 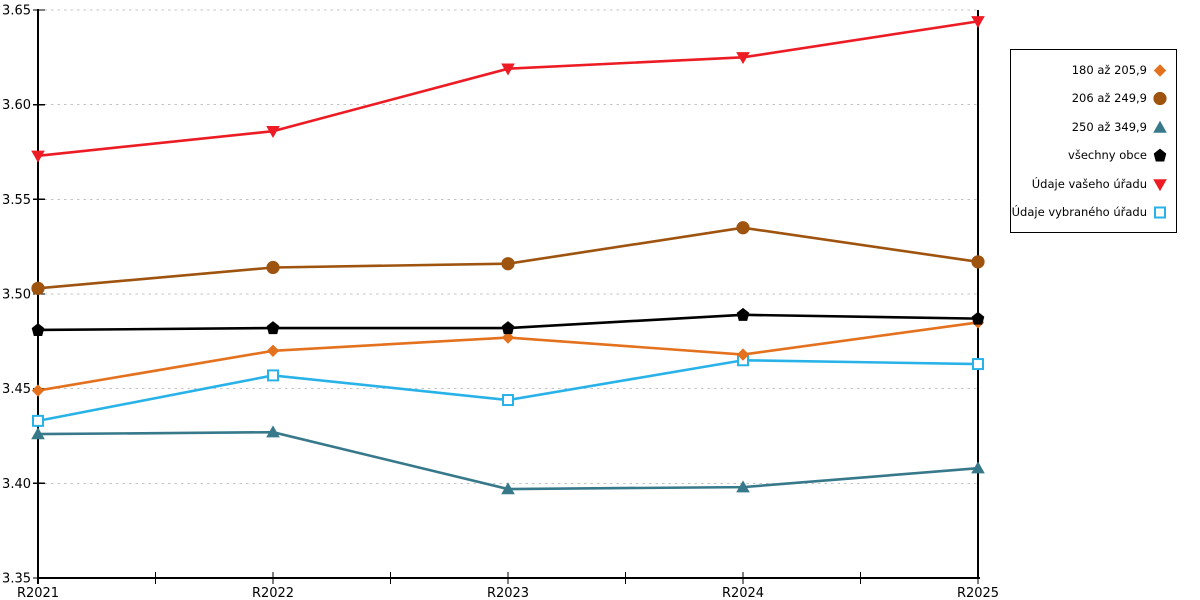 I want to click on y-tick-label: 3.35, so click(x=16, y=579).